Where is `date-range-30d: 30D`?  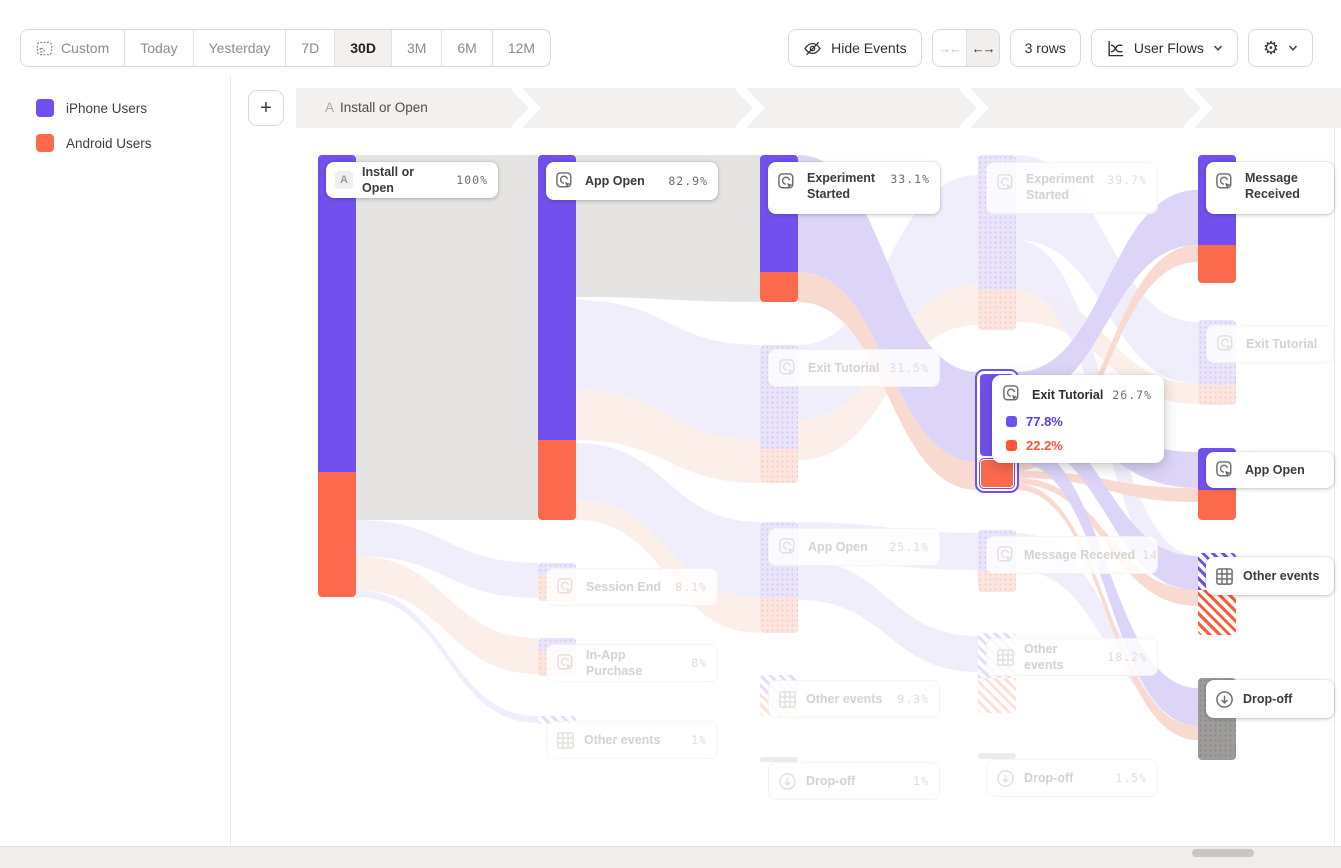 date-range-30d: 30D is located at coordinates (363, 48).